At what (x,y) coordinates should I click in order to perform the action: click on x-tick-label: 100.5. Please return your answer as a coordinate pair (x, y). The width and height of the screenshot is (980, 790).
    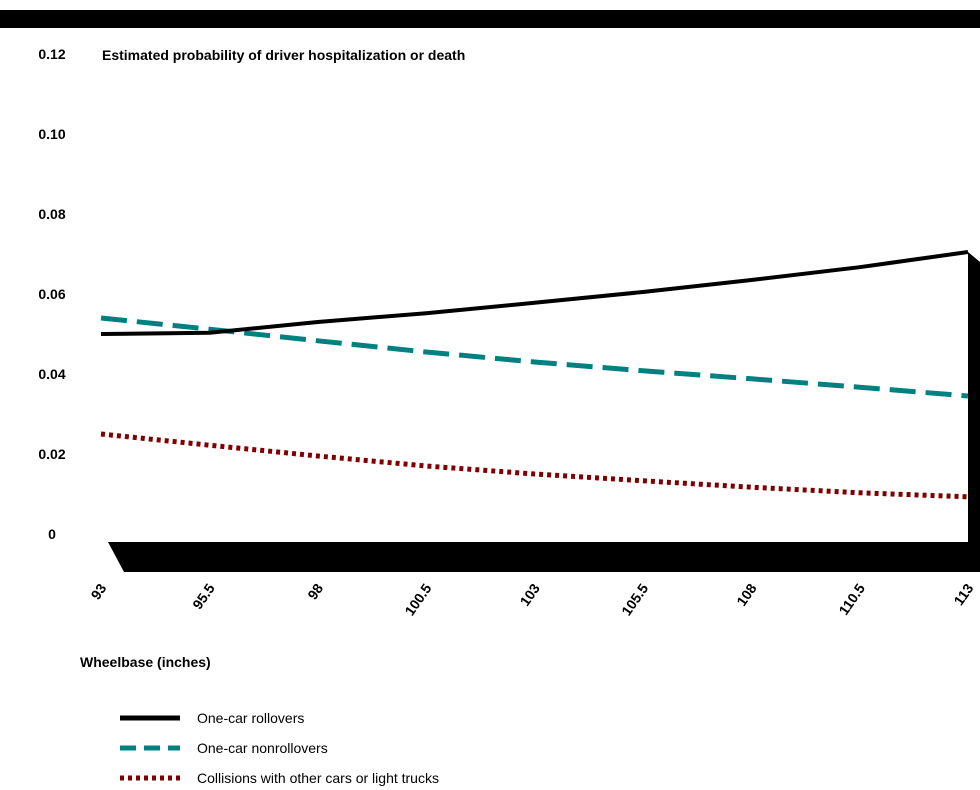
    Looking at the image, I should click on (417, 599).